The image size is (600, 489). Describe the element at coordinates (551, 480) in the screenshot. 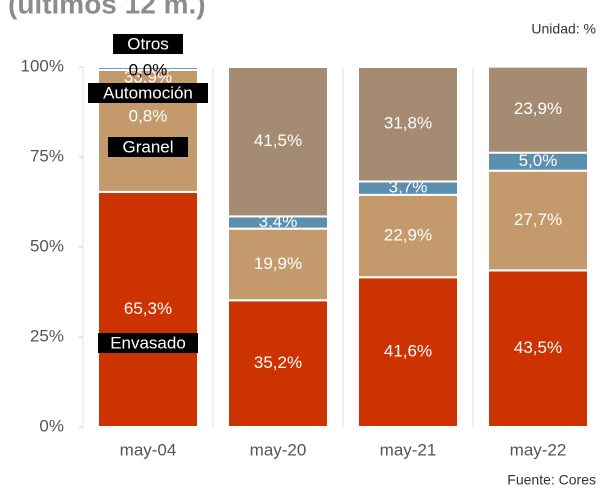

I see `source-label: Fuente: Cores` at that location.